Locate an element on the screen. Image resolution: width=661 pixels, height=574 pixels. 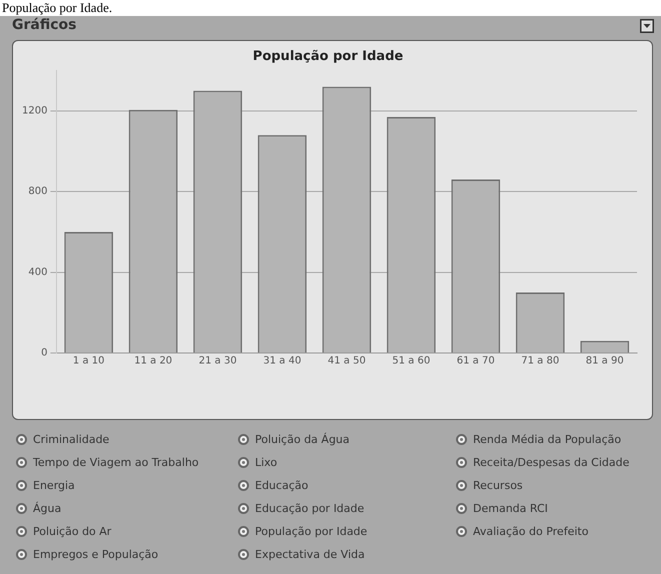
text: Receita/Despesas da Cidade is located at coordinates (551, 462).